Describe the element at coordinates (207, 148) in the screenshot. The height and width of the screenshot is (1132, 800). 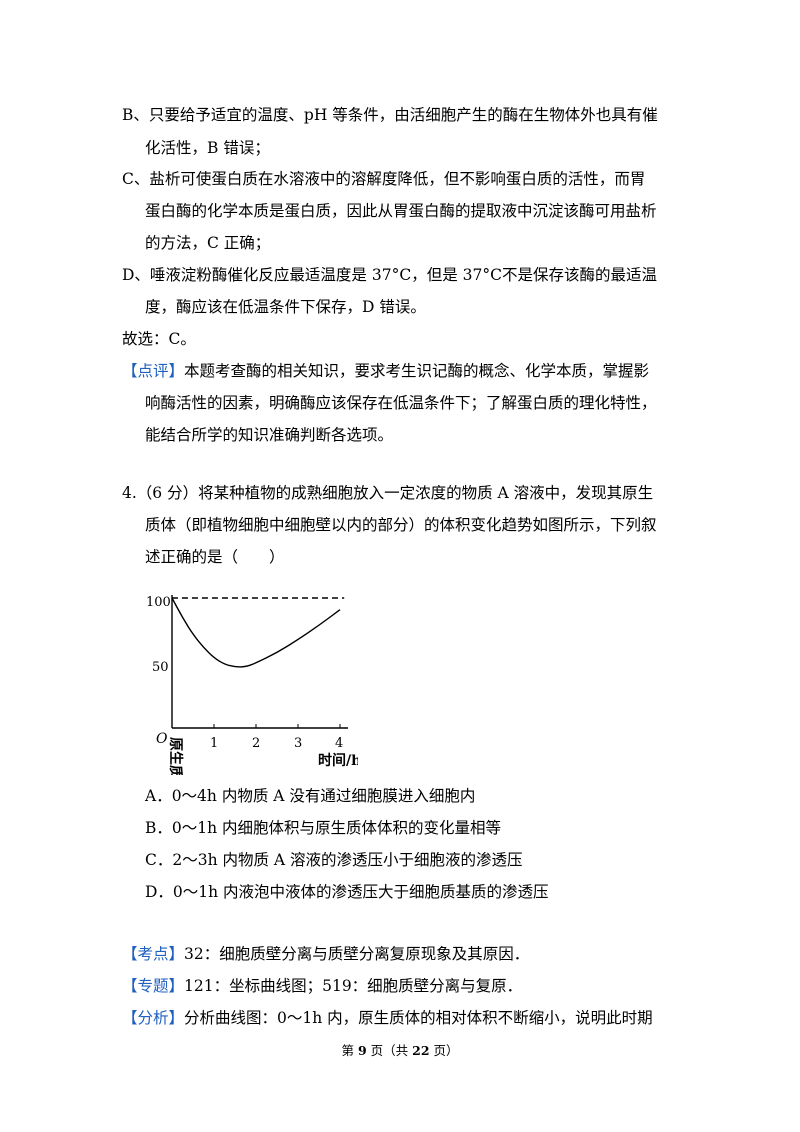
I see `explanation-b-line2: 化活性，B 错误；` at that location.